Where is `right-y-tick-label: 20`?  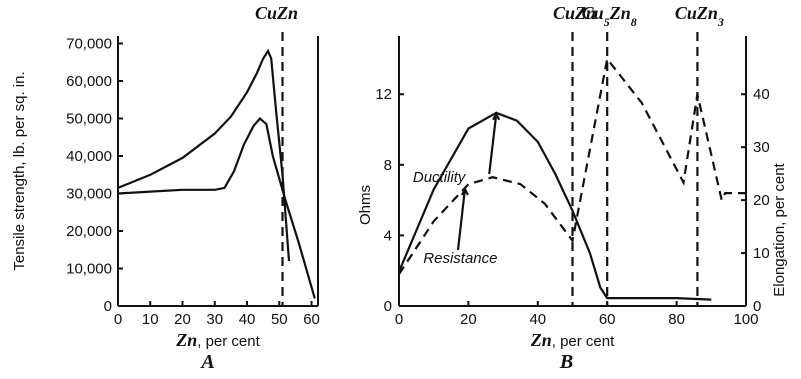 right-y-tick-label: 20 is located at coordinates (761, 200).